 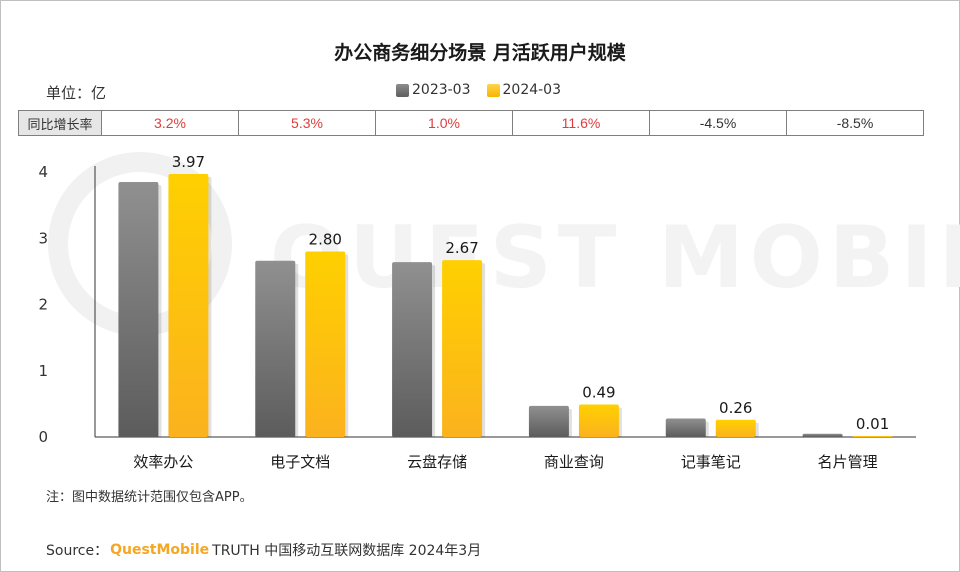 I want to click on data-label: 2.67, so click(x=461, y=248).